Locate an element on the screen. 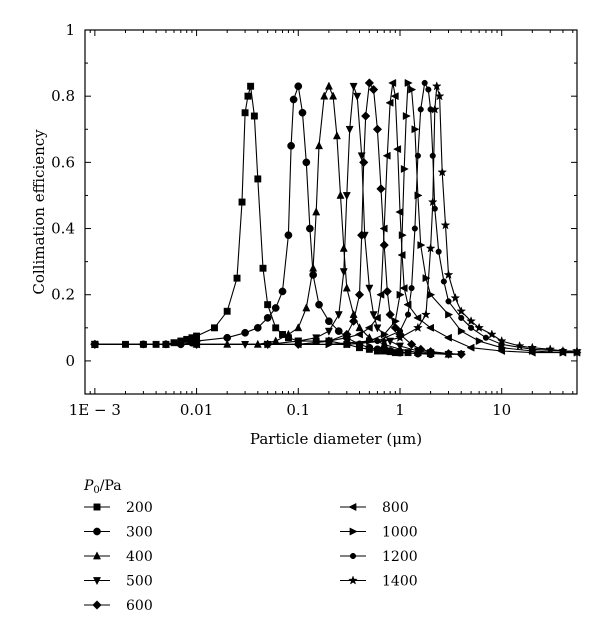 This screenshot has height=633, width=600. legend-entry-1200: 1200 is located at coordinates (379, 557).